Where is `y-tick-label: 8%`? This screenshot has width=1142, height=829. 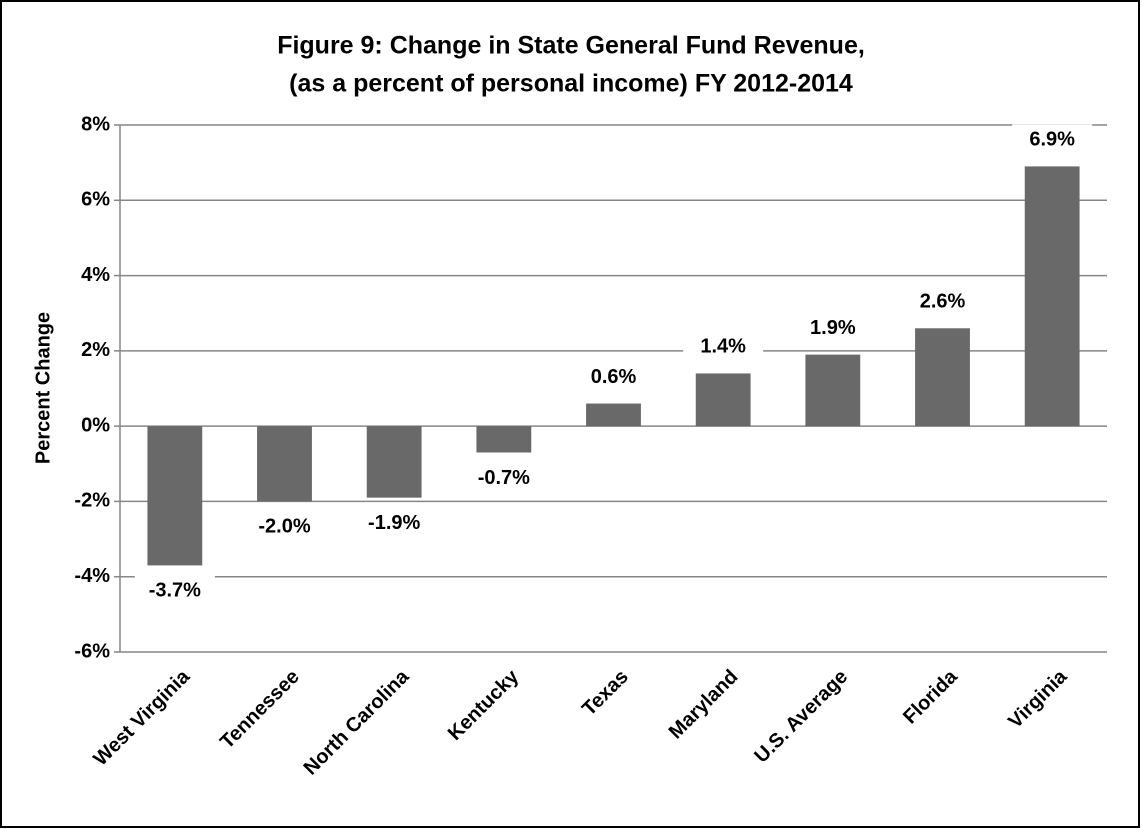 y-tick-label: 8% is located at coordinates (95, 124).